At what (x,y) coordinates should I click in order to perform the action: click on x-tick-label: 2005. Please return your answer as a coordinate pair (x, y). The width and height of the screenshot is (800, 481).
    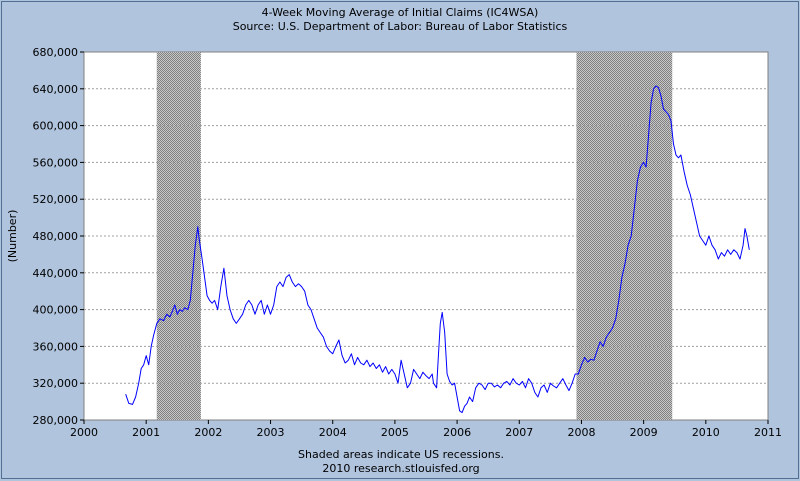
    Looking at the image, I should click on (395, 432).